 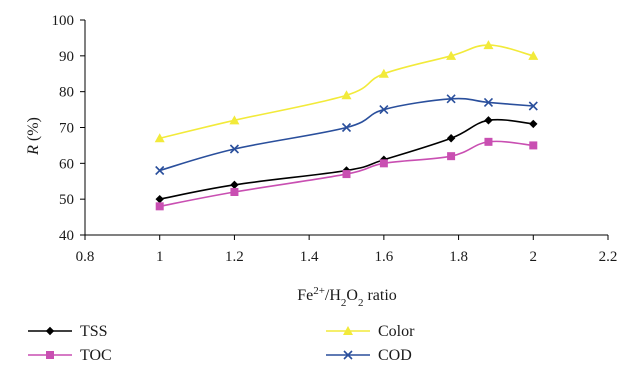 What do you see at coordinates (66, 93) in the screenshot?
I see `y-tick-label: 80` at bounding box center [66, 93].